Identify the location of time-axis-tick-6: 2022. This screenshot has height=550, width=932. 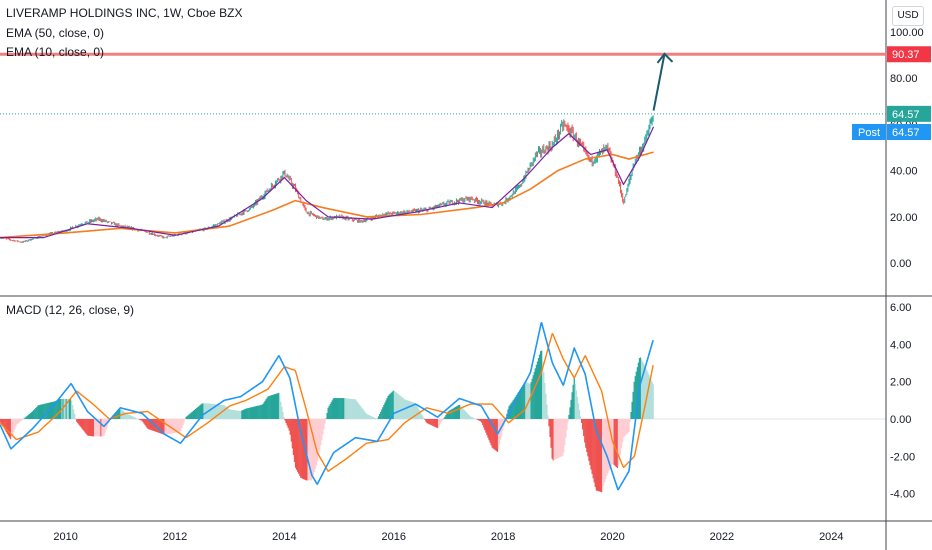
(722, 537).